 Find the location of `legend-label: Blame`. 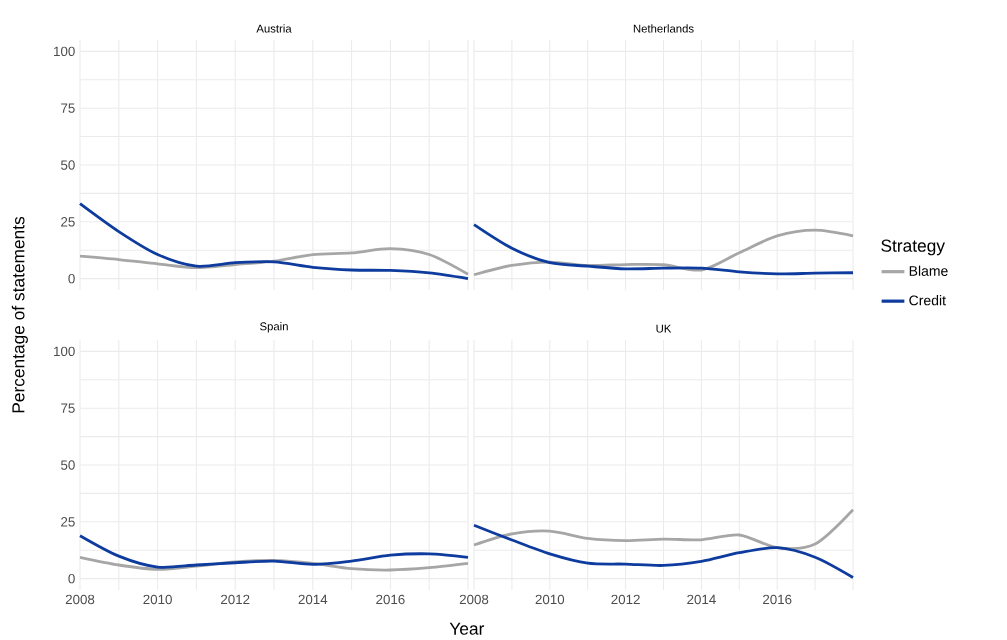

legend-label: Blame is located at coordinates (928, 270).